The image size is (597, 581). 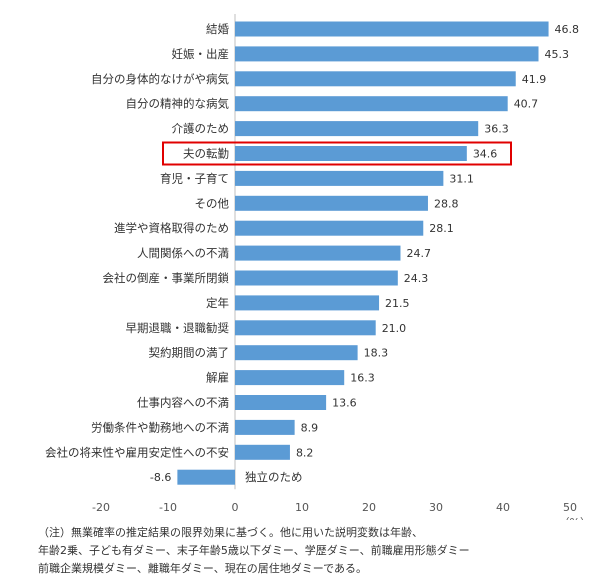 I want to click on x-tick-label: -10, so click(x=168, y=507).